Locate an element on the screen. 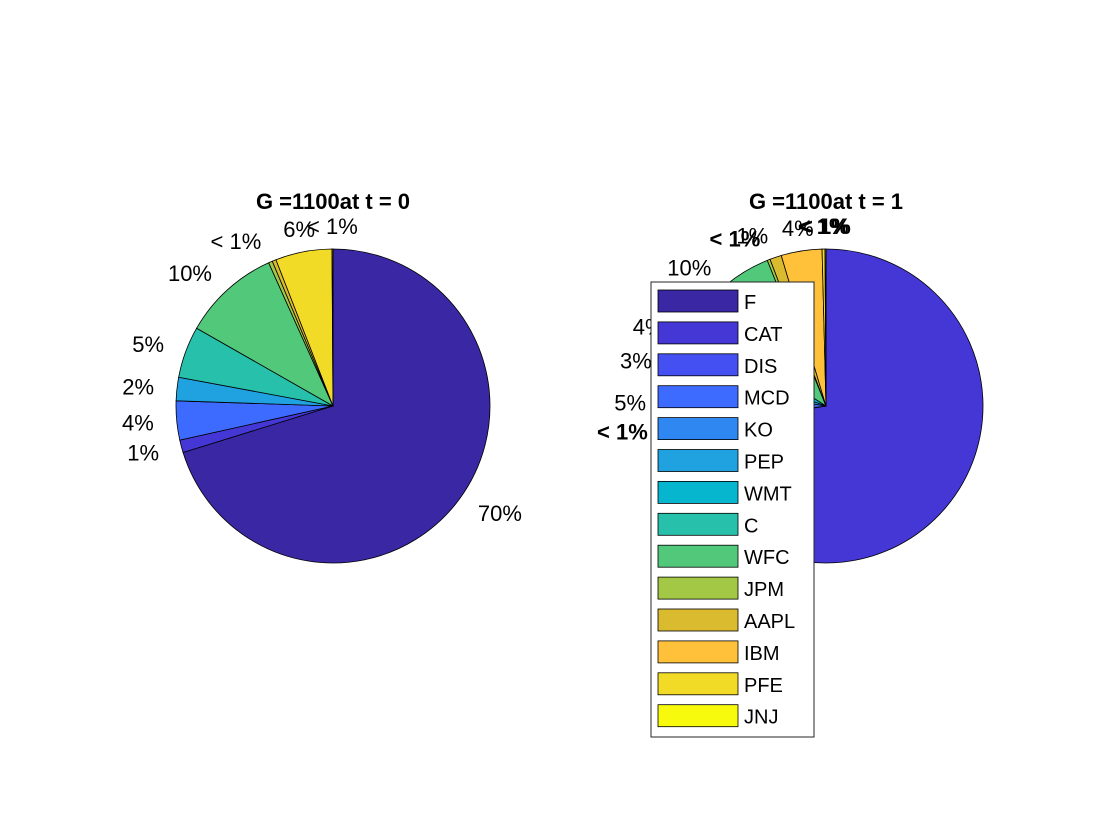  pie-t1-label-aapl: 1% is located at coordinates (752, 236).